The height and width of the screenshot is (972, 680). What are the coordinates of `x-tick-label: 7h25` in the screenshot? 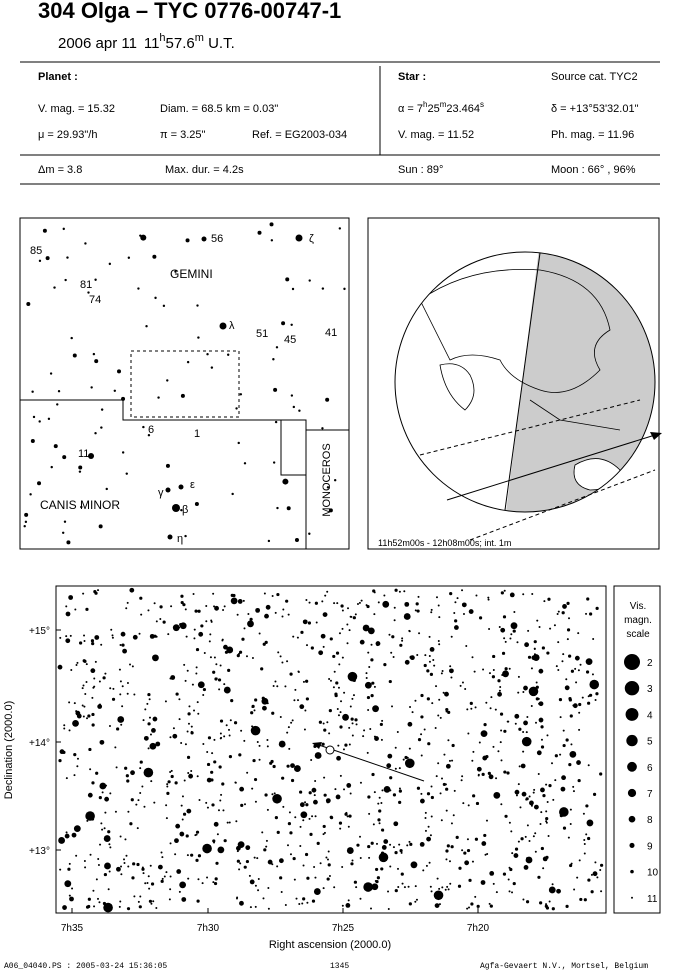 It's located at (343, 928).